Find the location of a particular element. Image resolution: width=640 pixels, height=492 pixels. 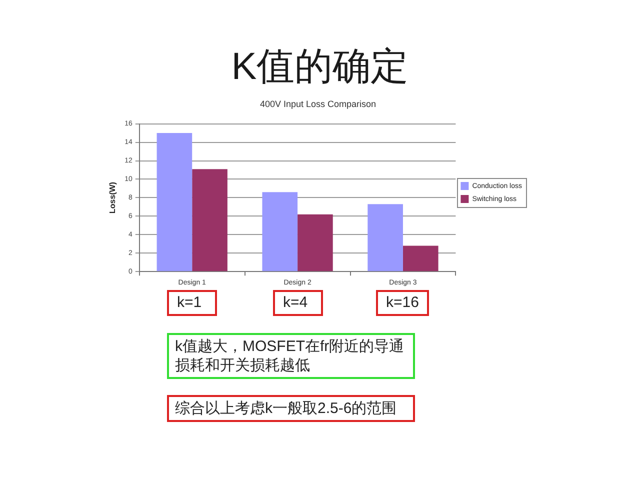

text: k=1 is located at coordinates (192, 303).